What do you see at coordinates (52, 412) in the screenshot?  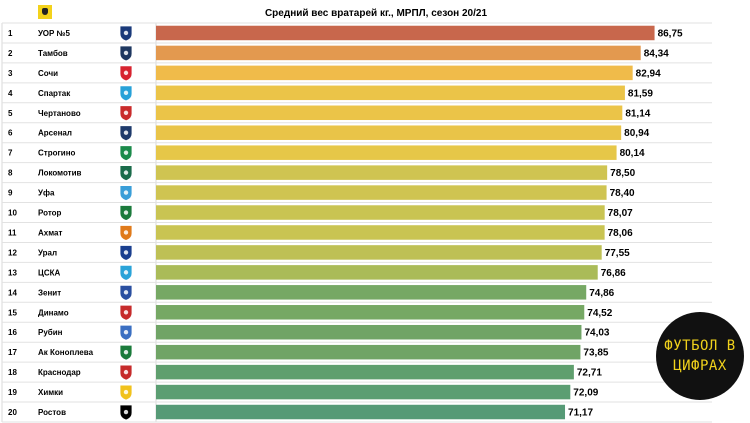 I see `team-label: Ростов` at bounding box center [52, 412].